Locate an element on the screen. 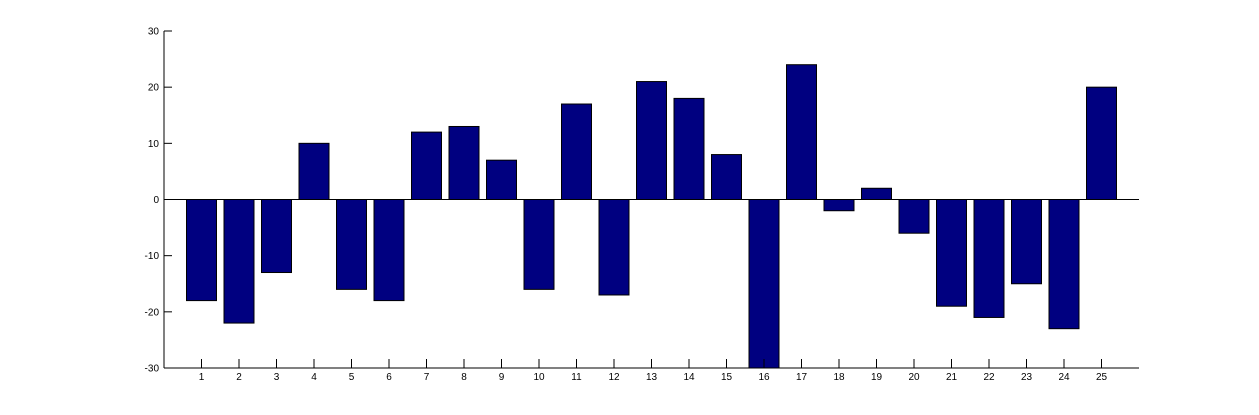 This screenshot has width=1259, height=415. x-tick-label: 24 is located at coordinates (1064, 377).